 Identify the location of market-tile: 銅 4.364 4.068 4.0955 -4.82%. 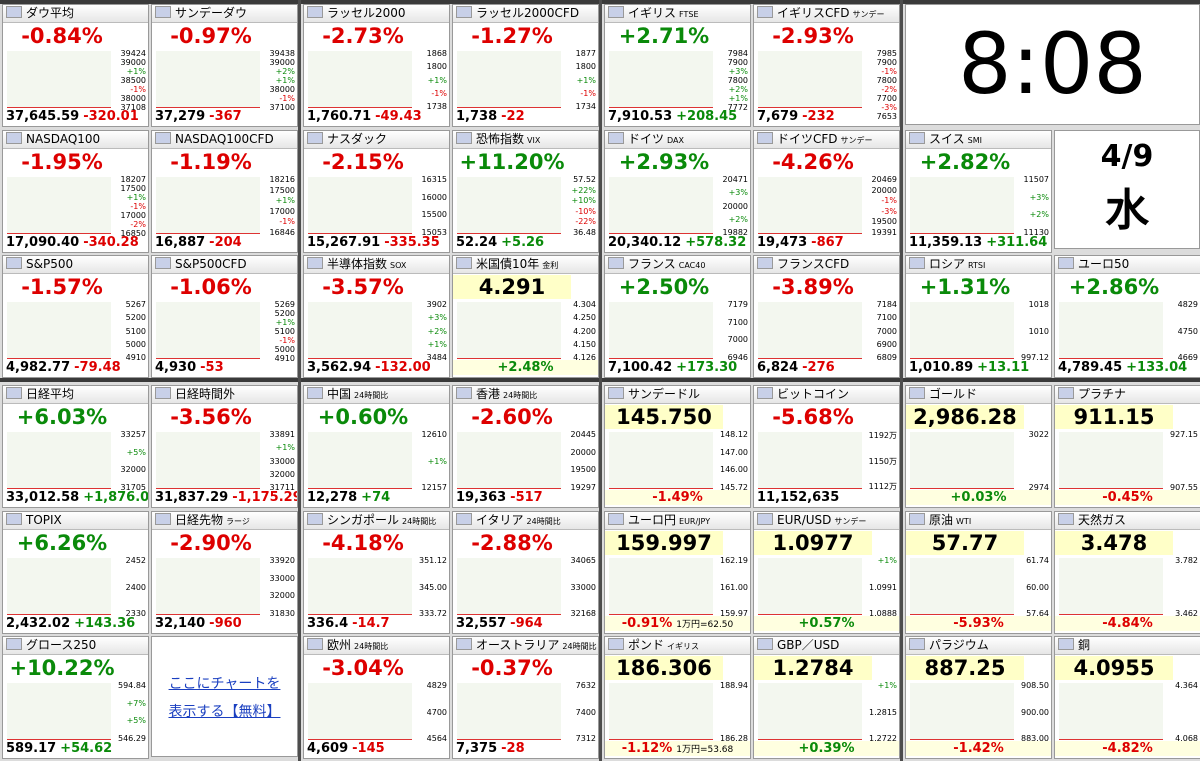
(1127, 697).